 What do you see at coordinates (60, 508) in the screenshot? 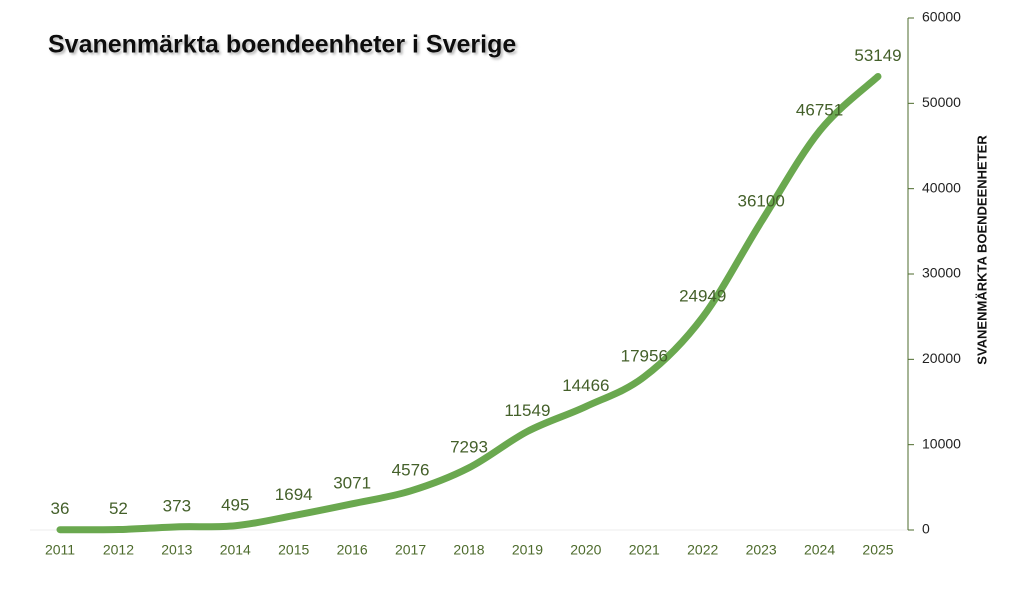
I see `data-label: 36` at bounding box center [60, 508].